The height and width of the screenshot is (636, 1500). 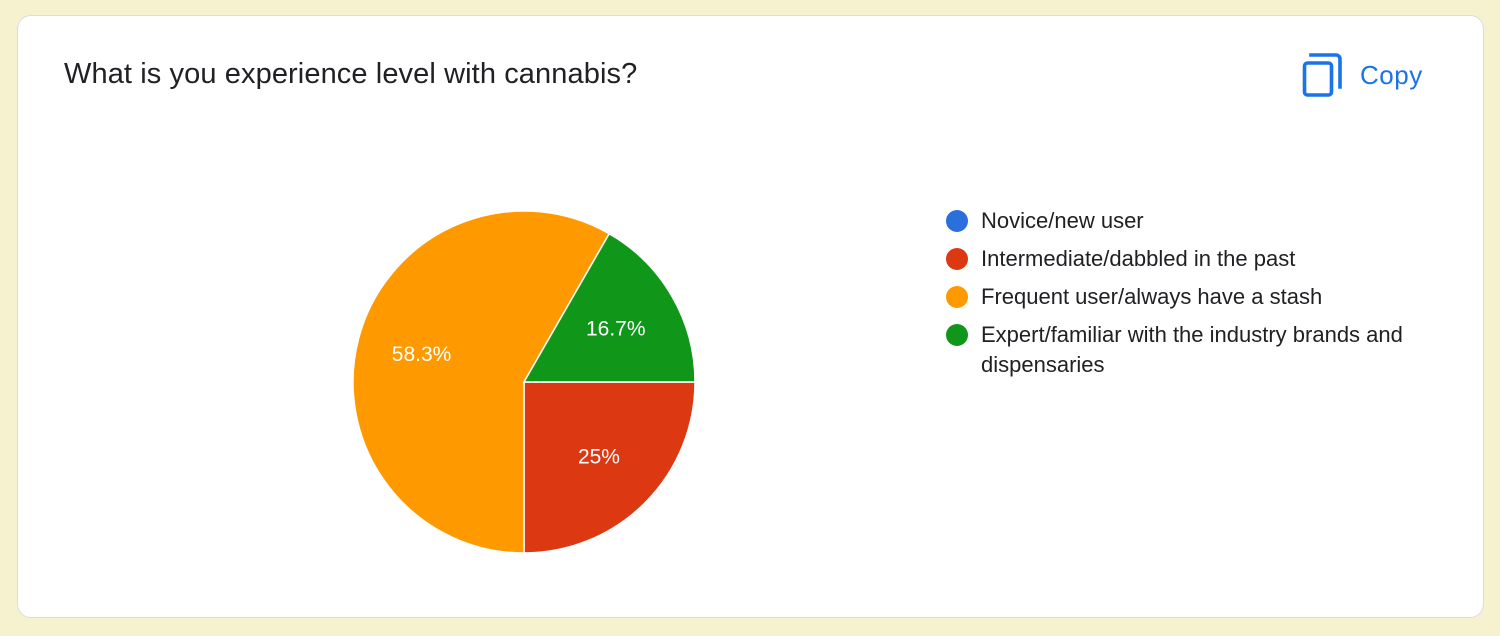 What do you see at coordinates (1391, 74) in the screenshot?
I see `copy-label: Copy` at bounding box center [1391, 74].